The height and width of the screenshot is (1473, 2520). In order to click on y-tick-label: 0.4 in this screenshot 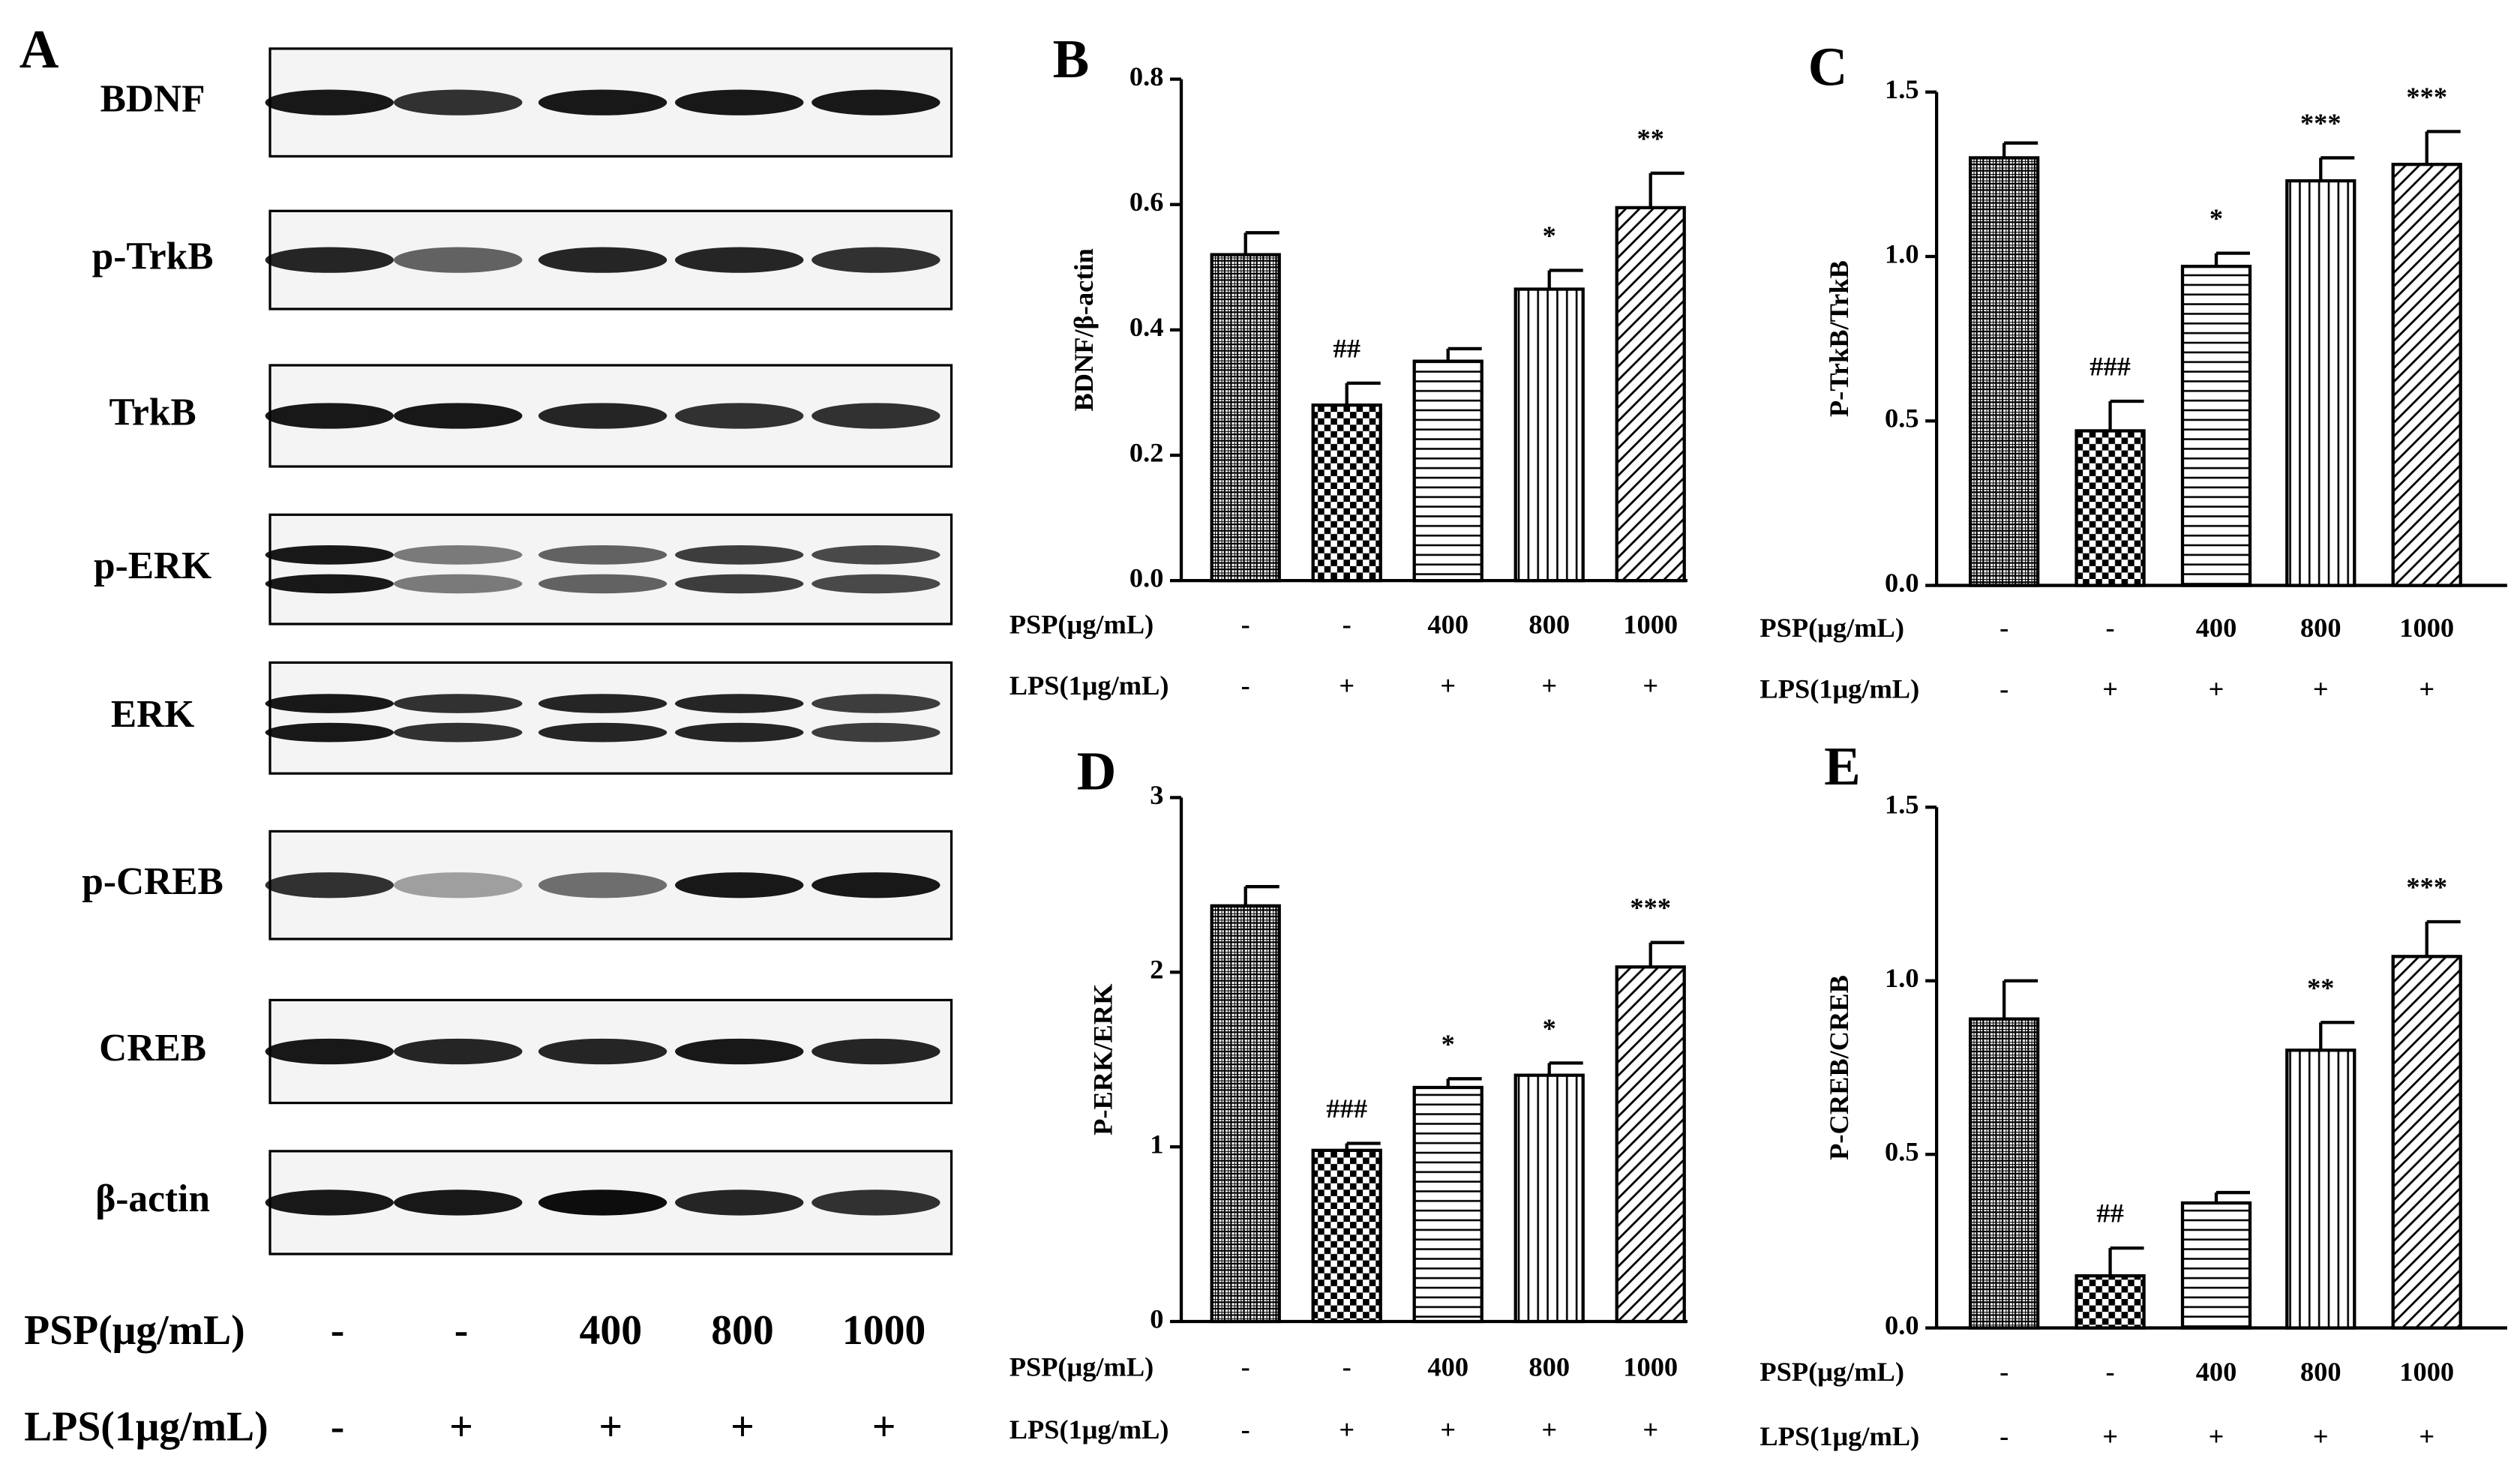, I will do `click(1147, 327)`.